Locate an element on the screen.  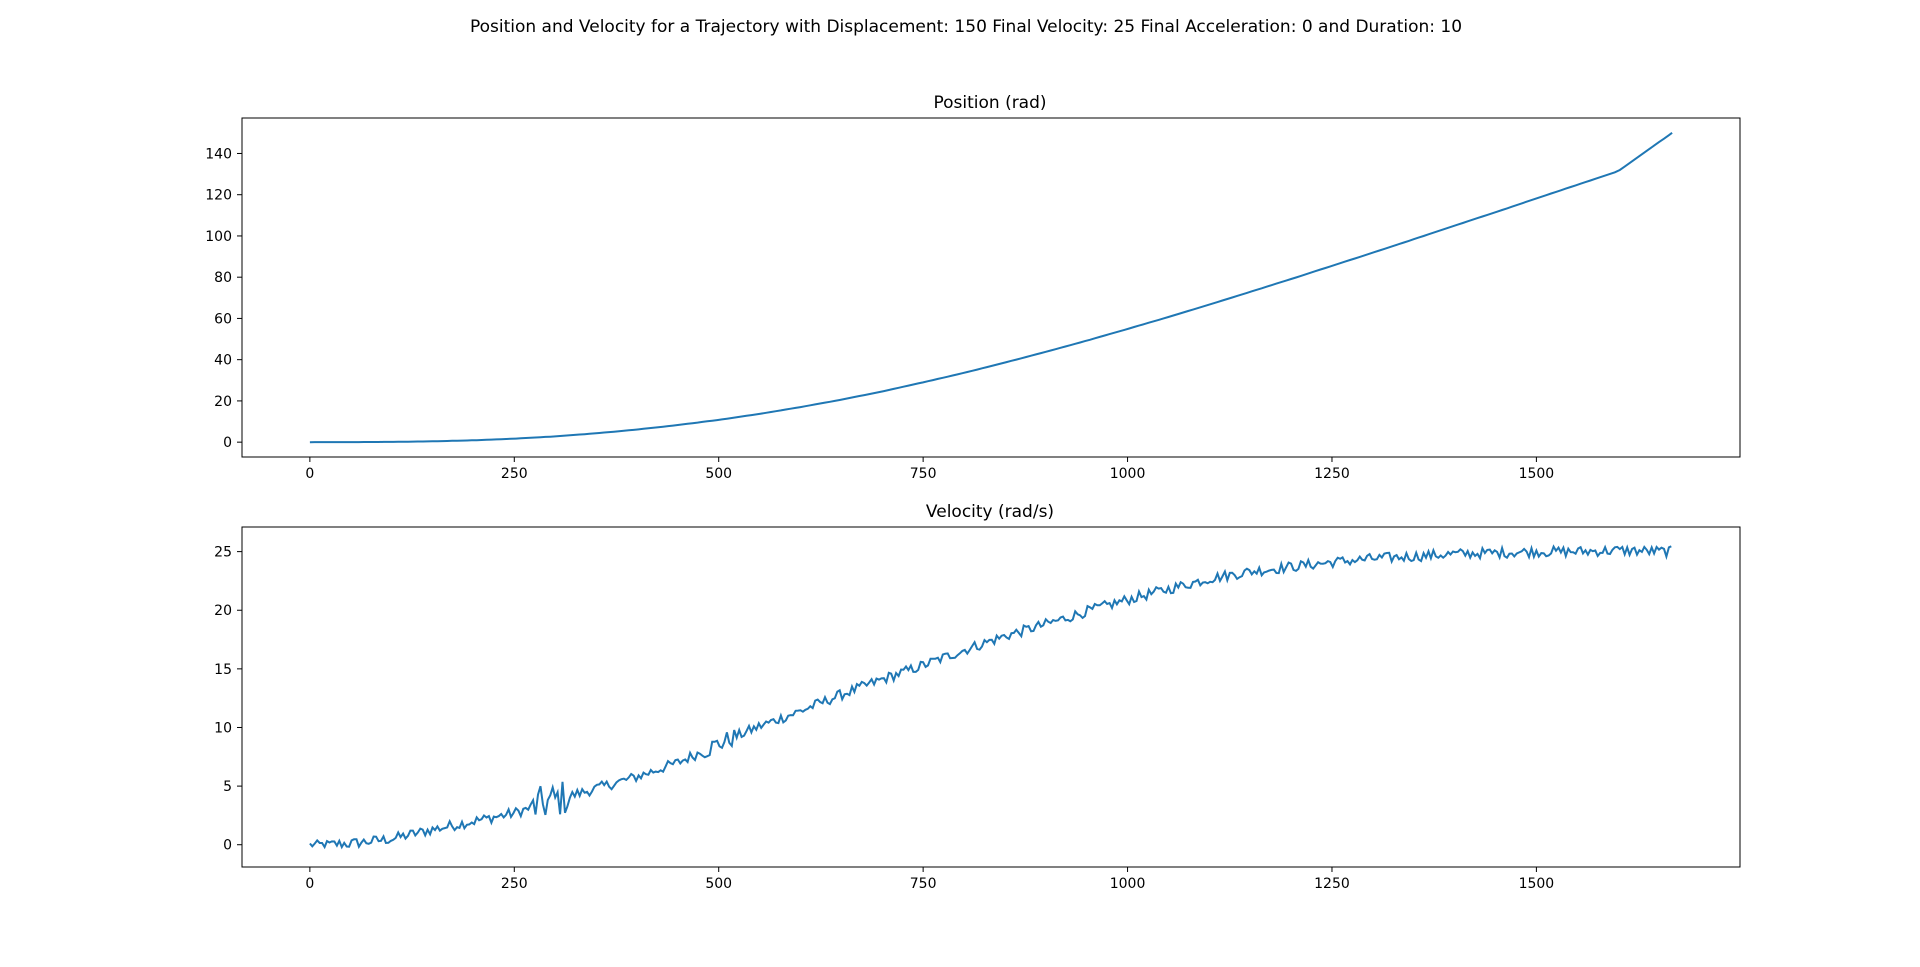
velocity-x-tick-label: 750 is located at coordinates (923, 884).